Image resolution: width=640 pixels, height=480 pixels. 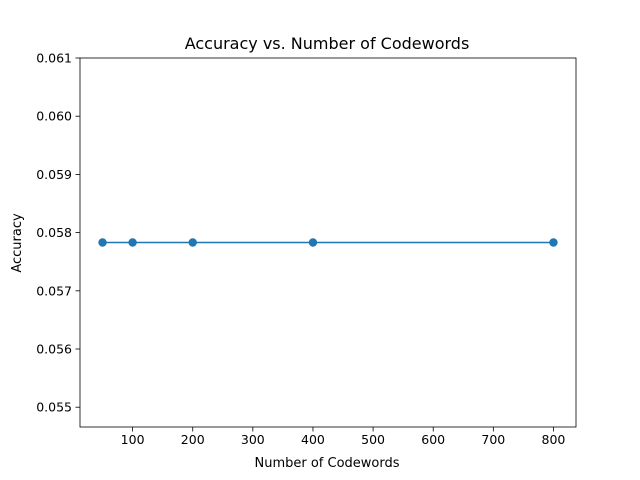 I want to click on chart-title: Accuracy vs. Number of Codewords, so click(x=327, y=43).